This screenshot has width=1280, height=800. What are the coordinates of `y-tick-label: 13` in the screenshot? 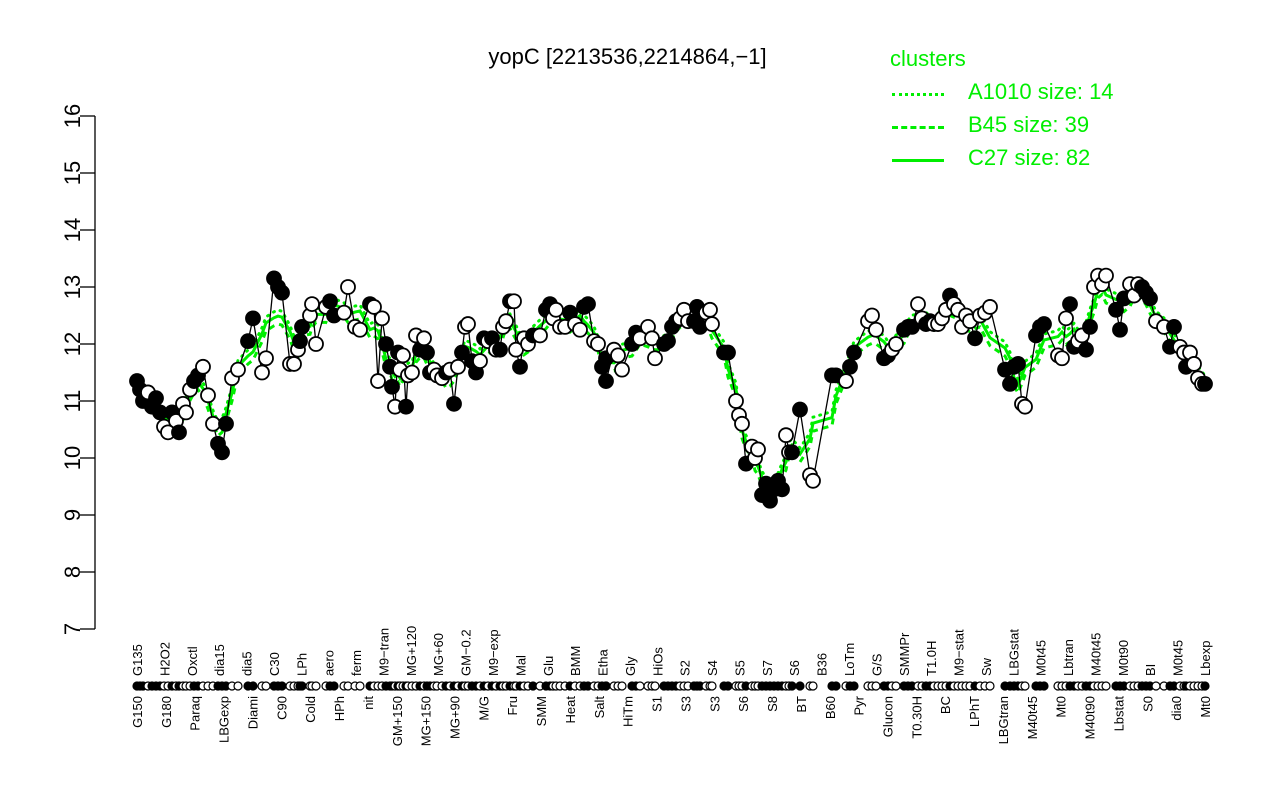 It's located at (72, 287).